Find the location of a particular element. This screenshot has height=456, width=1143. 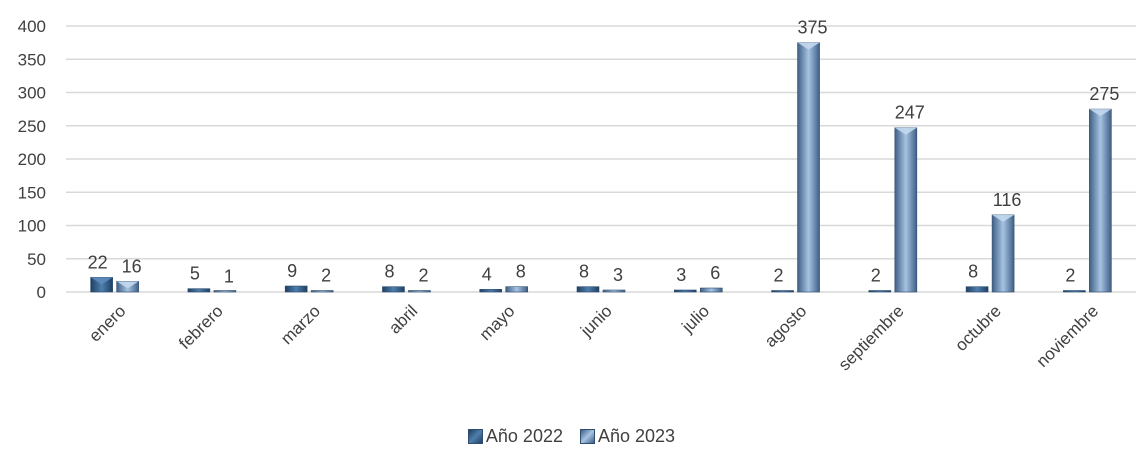

y-tick-label: 150 is located at coordinates (32, 192).